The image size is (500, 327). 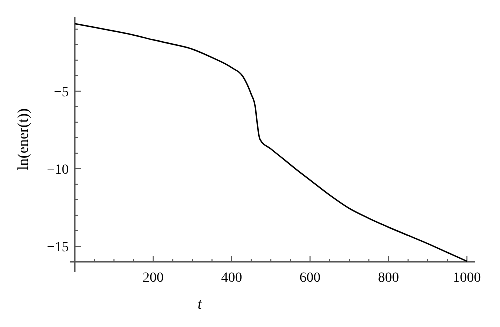 I want to click on y-axis-title: ln(ener(t)), so click(x=24, y=139).